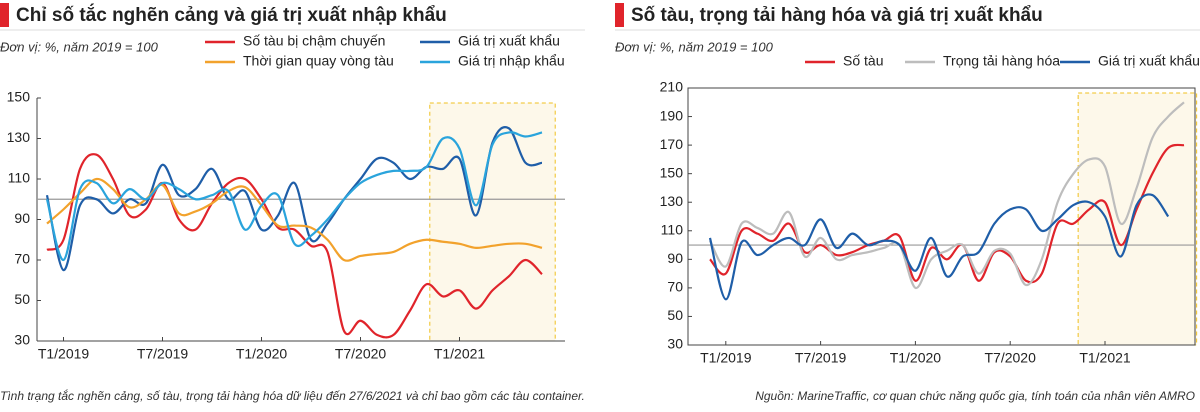 This screenshot has width=1200, height=412. I want to click on legend-label: Trọng tải hàng hóa, so click(1001, 61).